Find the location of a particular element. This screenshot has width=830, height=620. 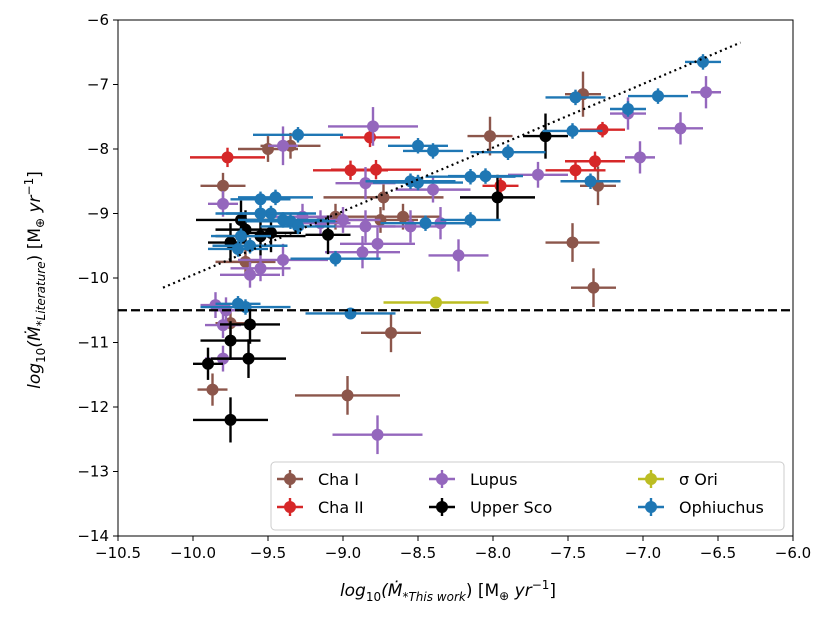

legend-item: Cha I is located at coordinates (318, 479).